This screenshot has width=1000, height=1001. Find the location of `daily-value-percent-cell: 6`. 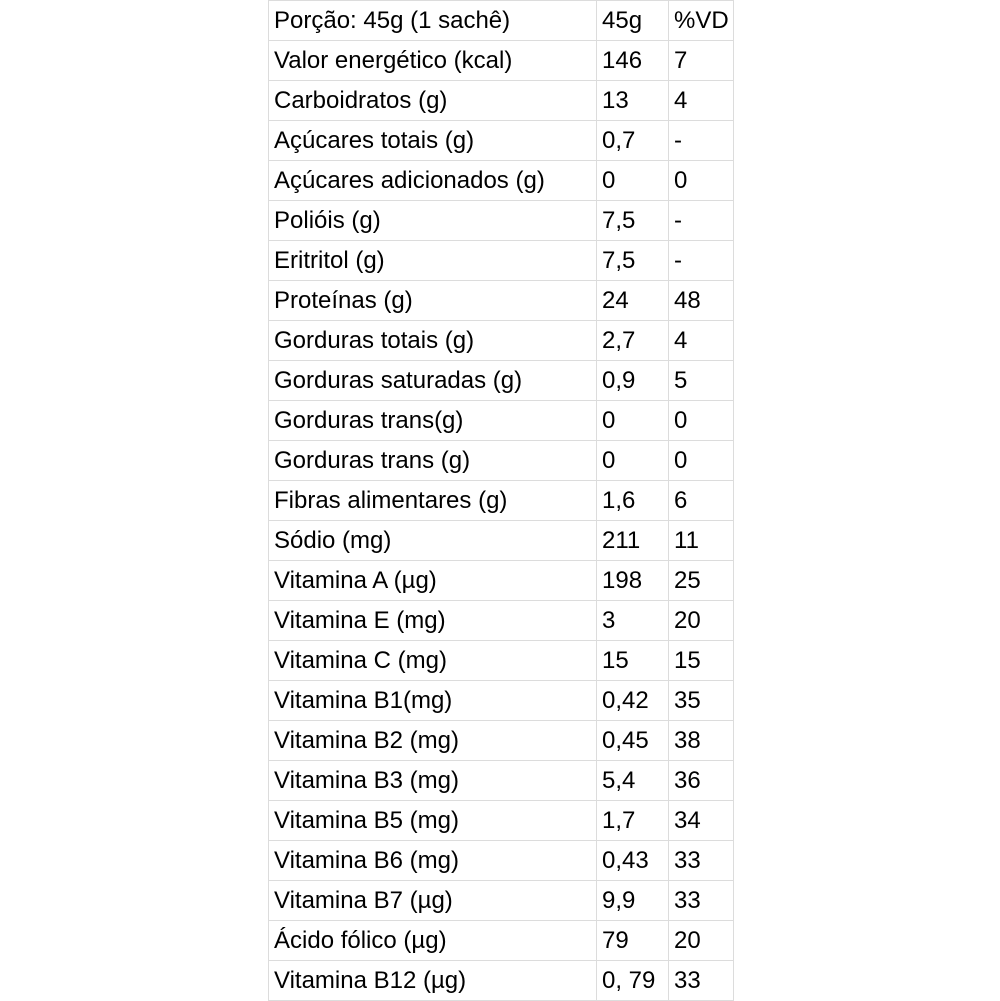

daily-value-percent-cell: 6 is located at coordinates (701, 500).